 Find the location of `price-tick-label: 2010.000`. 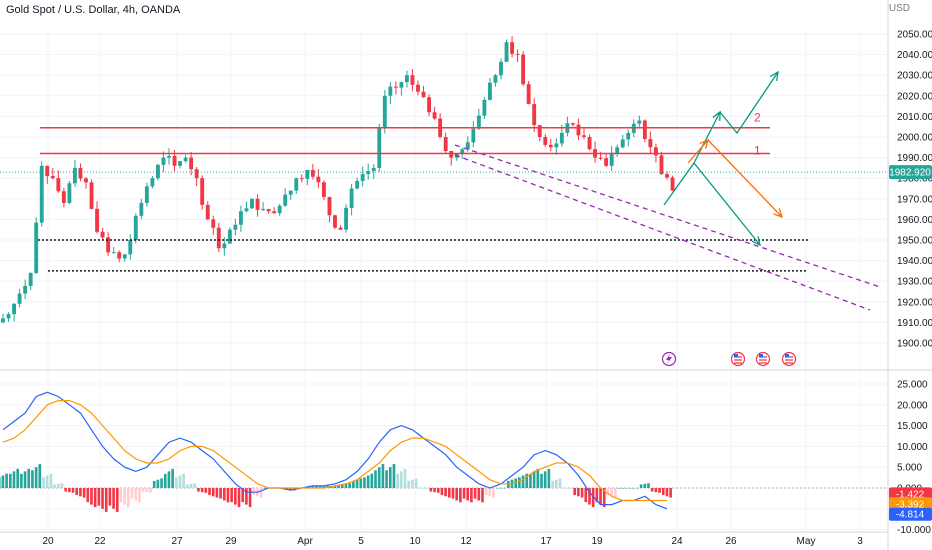

price-tick-label: 2010.000 is located at coordinates (914, 117).